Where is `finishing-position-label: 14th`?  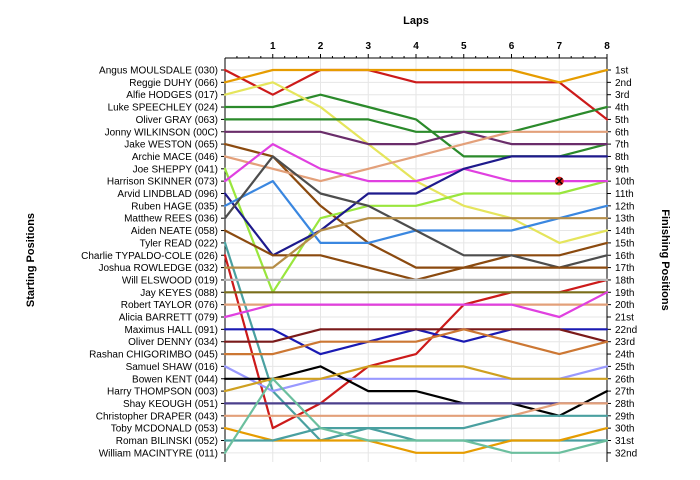
finishing-position-label: 14th is located at coordinates (624, 231).